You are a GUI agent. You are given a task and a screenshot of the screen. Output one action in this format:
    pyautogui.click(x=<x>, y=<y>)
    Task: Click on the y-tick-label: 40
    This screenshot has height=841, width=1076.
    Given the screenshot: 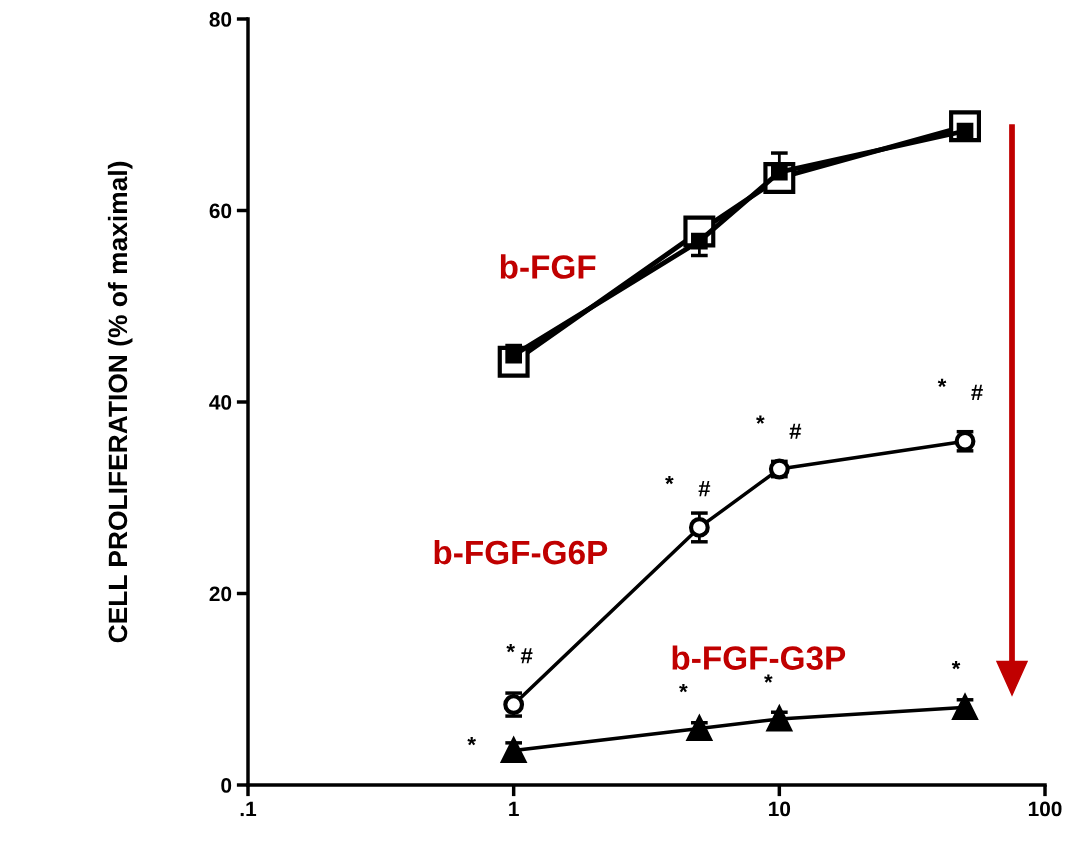 What is the action you would take?
    pyautogui.click(x=220, y=402)
    